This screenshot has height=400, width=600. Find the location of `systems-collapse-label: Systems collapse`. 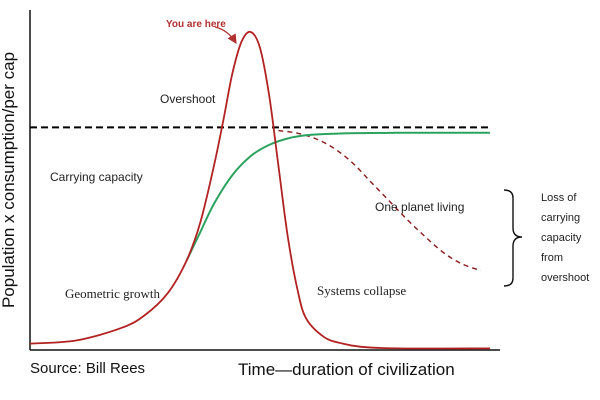

systems-collapse-label: Systems collapse is located at coordinates (361, 290).